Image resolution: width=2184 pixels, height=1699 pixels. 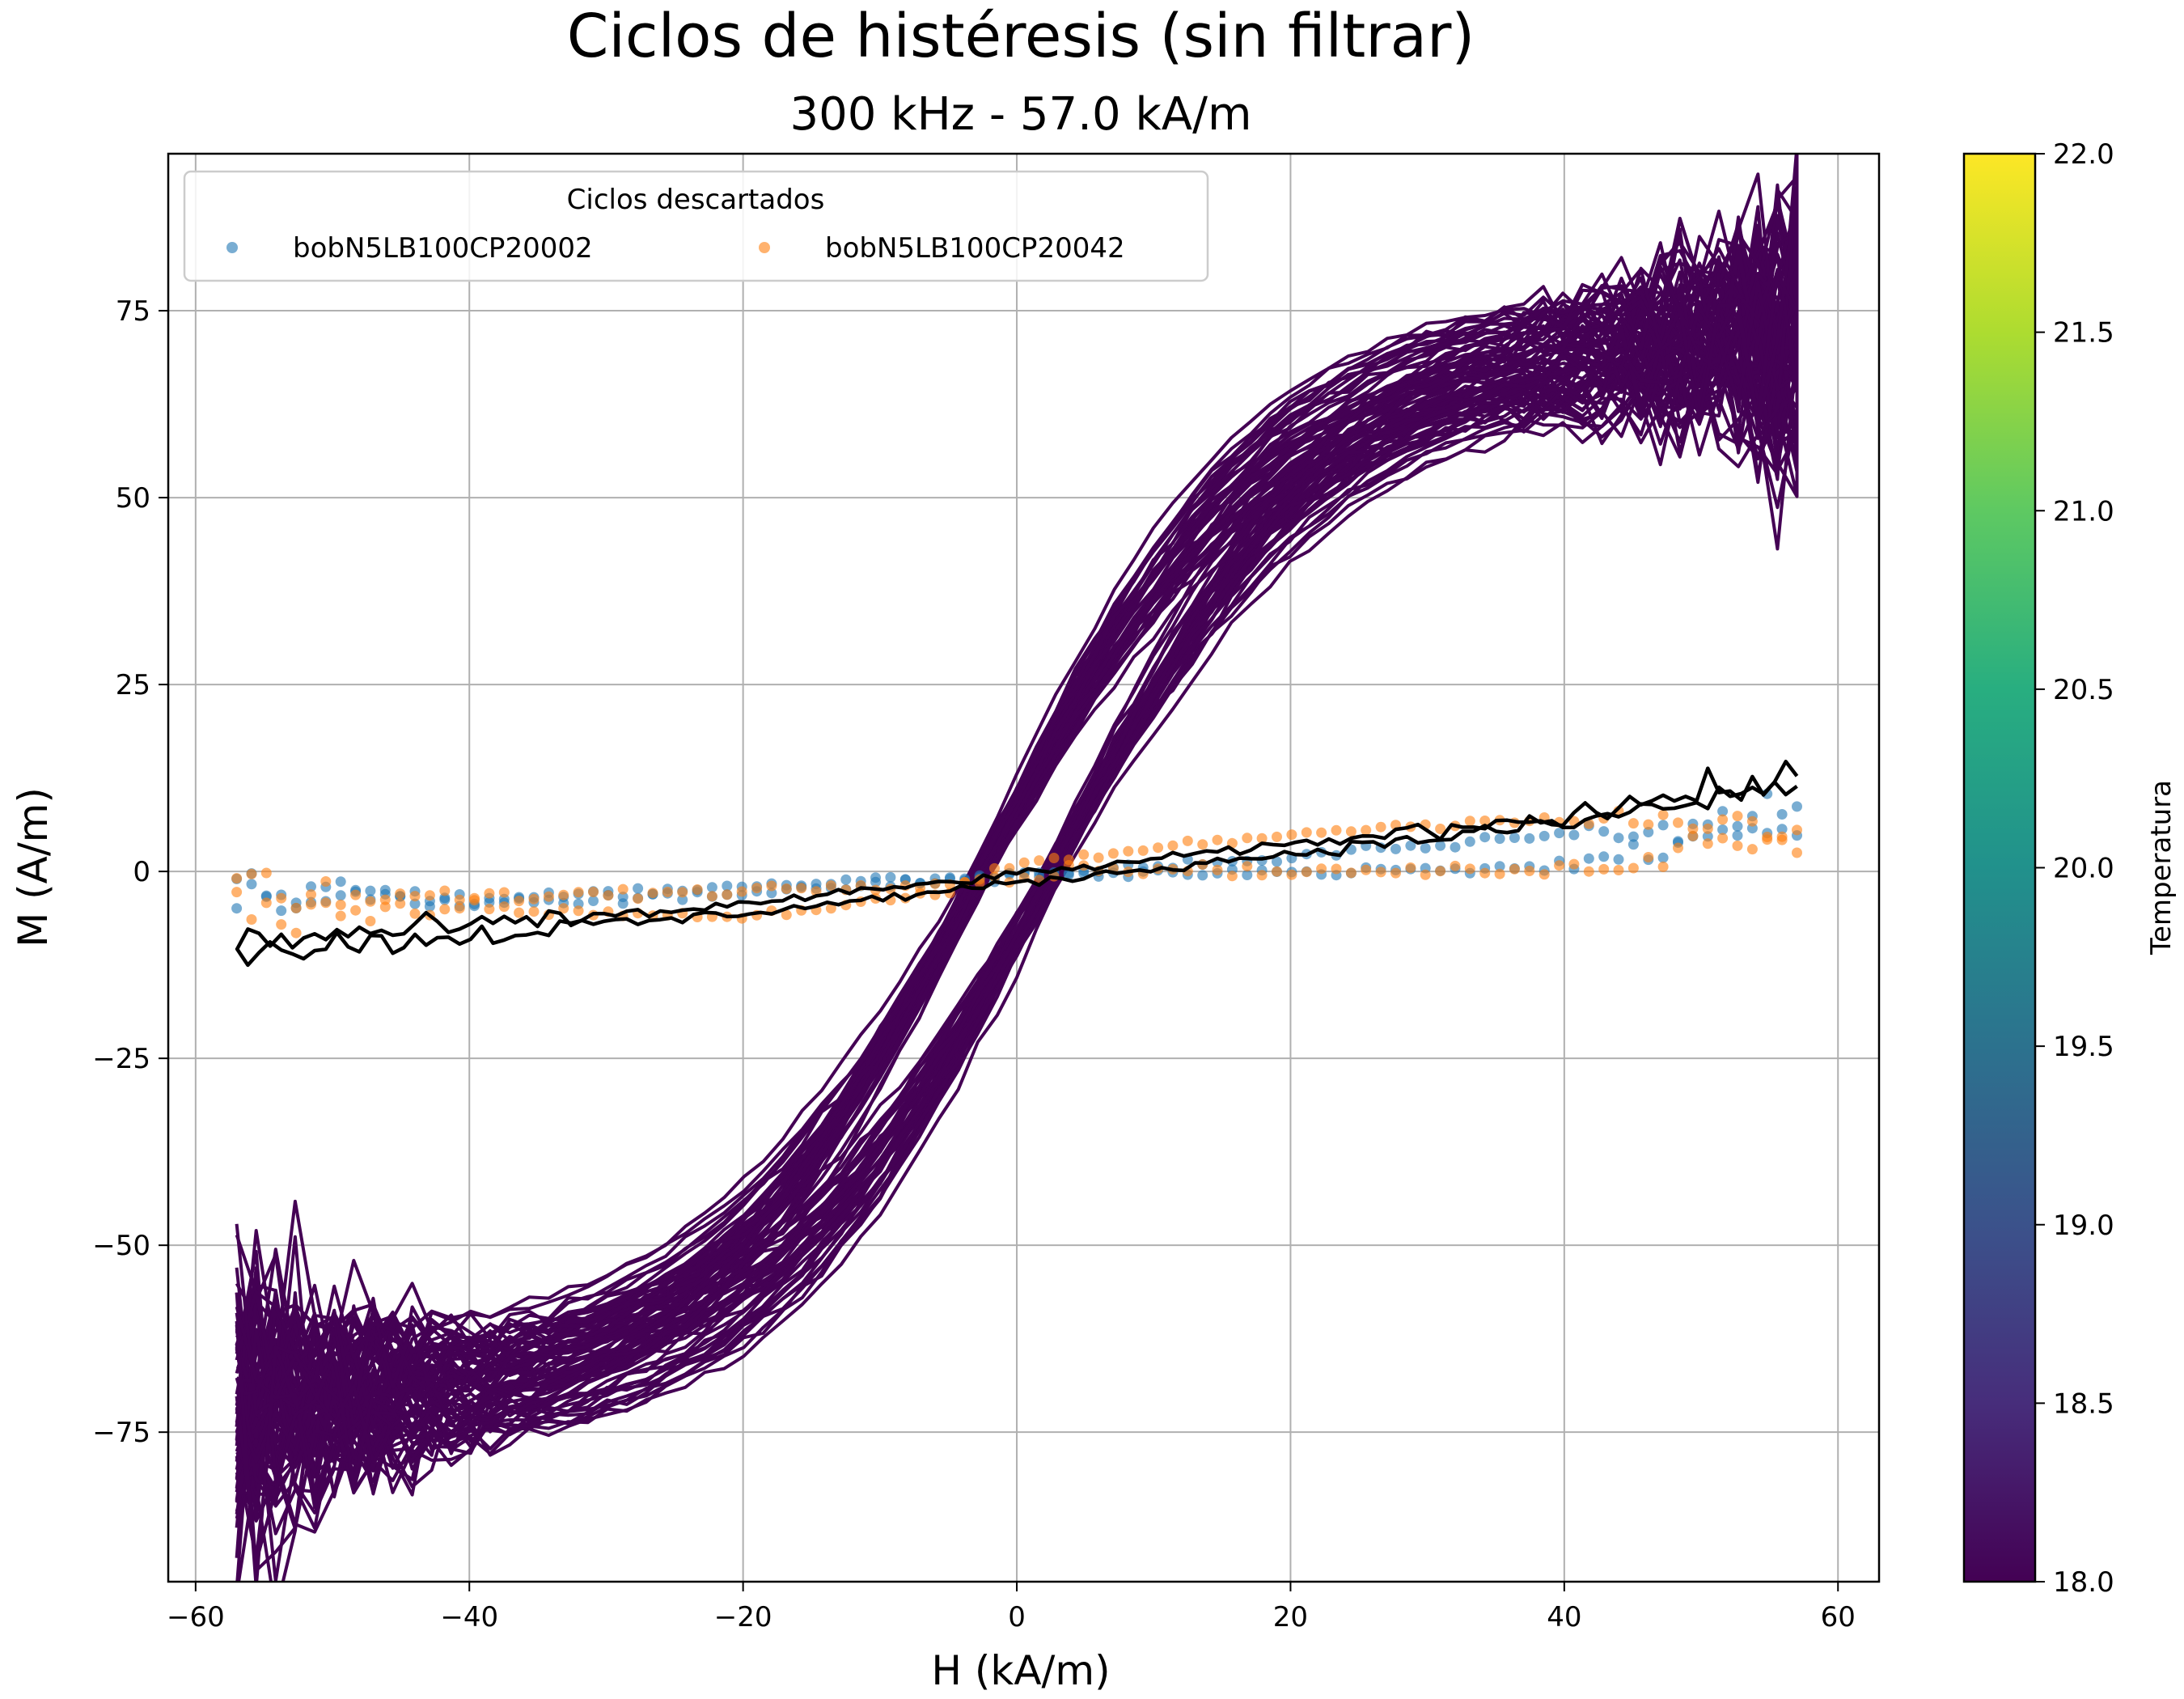 I want to click on legend-label-bobN5LB100CP20002: bobN5LB100CP20002, so click(x=443, y=248).